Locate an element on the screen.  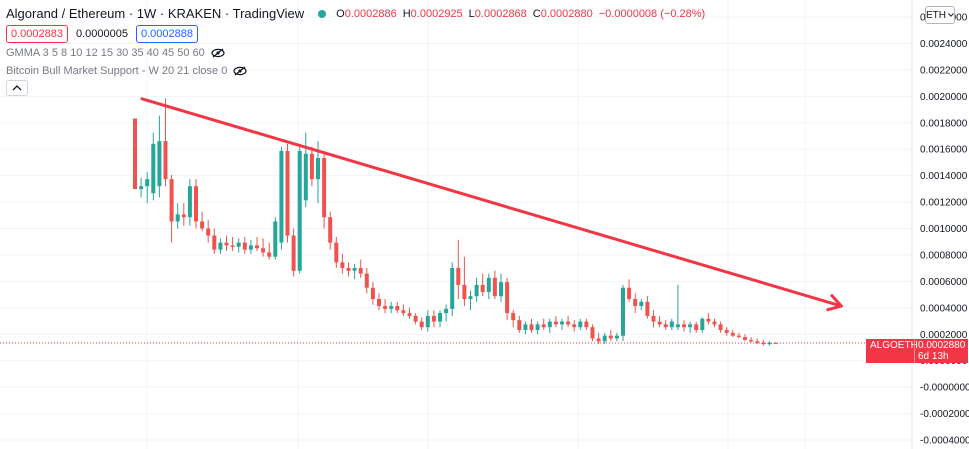
symbol-tag: ALGOETH is located at coordinates (894, 345).